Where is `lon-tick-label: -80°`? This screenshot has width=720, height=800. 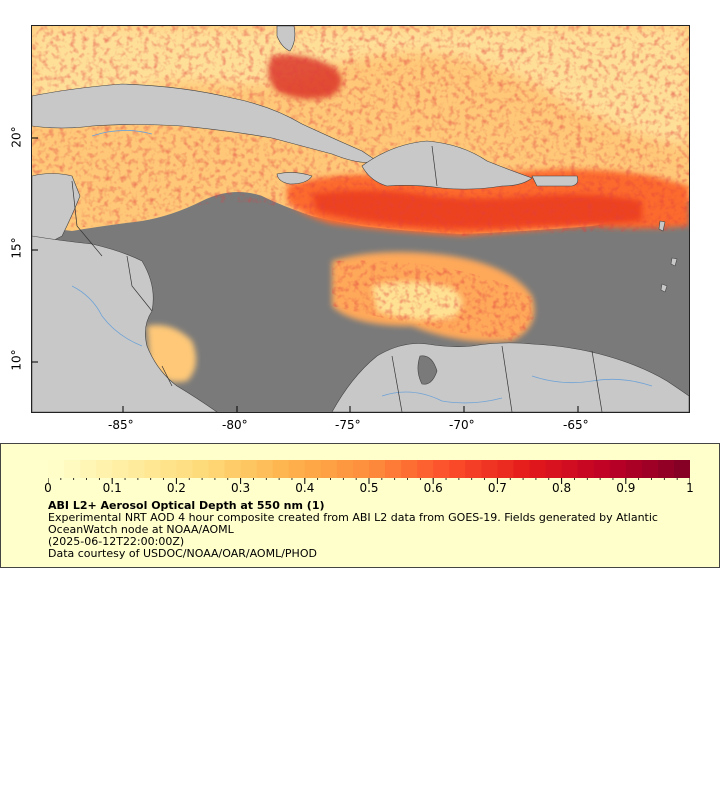
lon-tick-label: -80° is located at coordinates (235, 425).